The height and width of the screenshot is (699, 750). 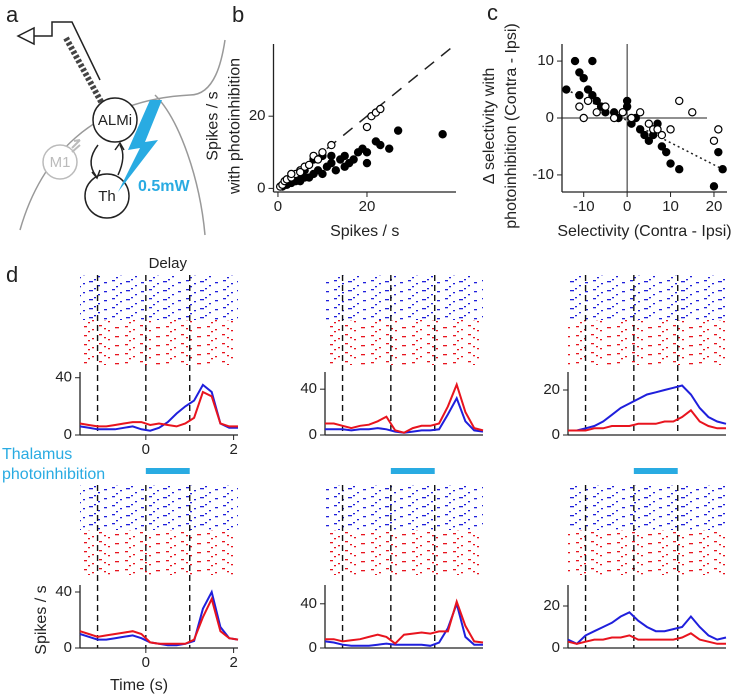 I want to click on node-label: ALMi, so click(x=115, y=120).